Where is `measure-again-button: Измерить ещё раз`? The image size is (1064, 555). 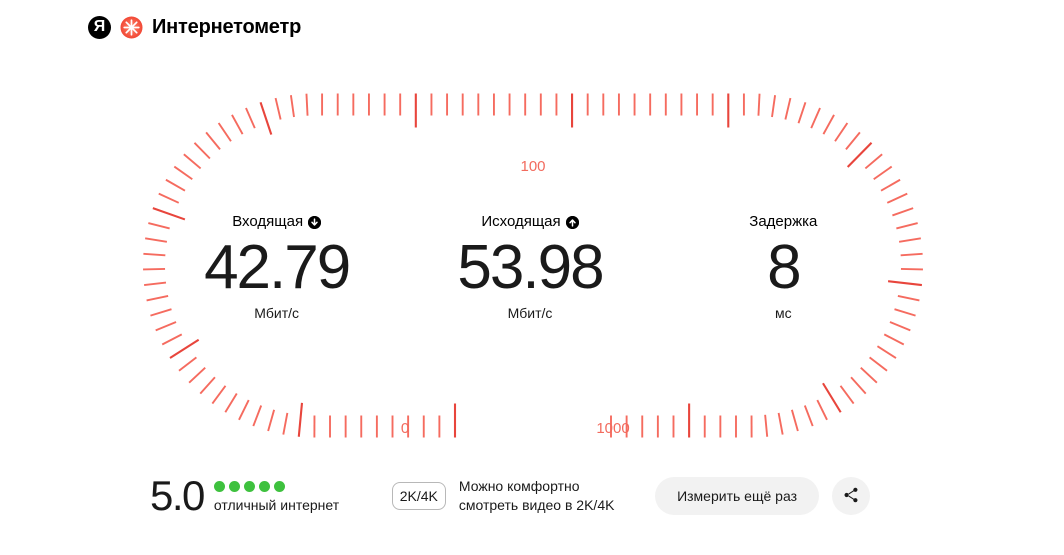 measure-again-button: Измерить ещё раз is located at coordinates (737, 496).